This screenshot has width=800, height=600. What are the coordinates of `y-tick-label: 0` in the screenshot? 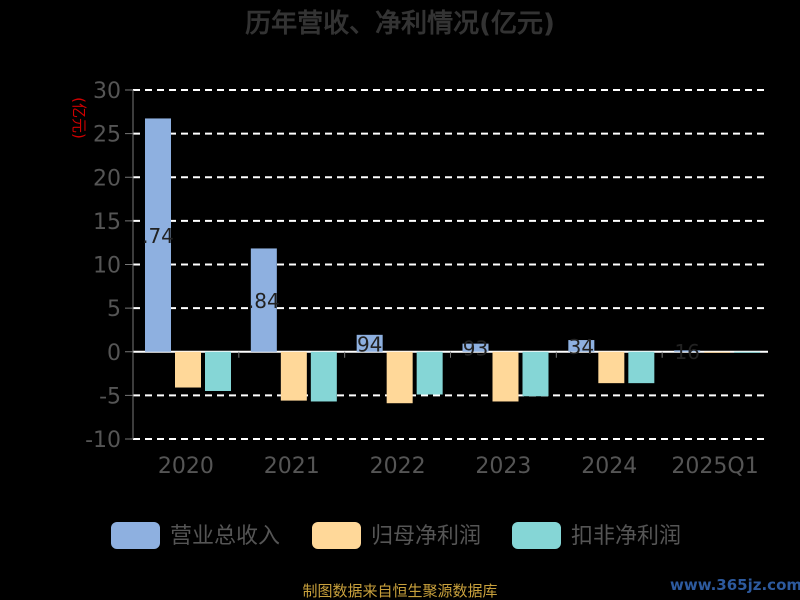 It's located at (114, 353).